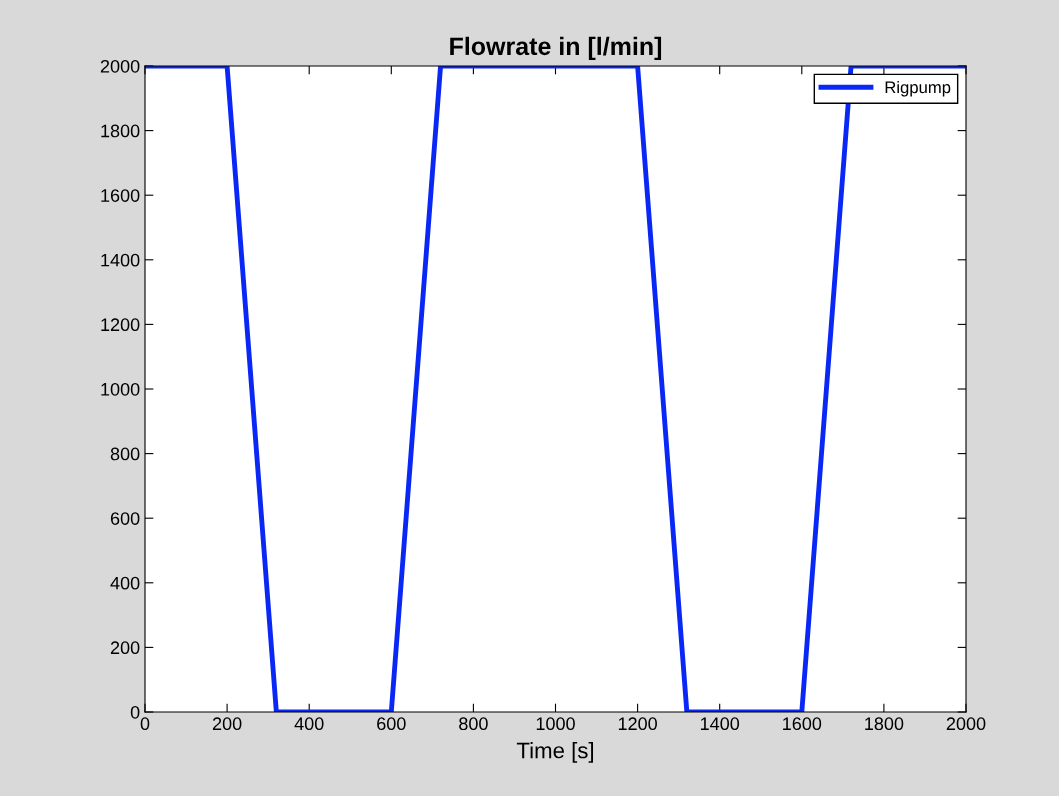  I want to click on y-tick-label: 1200, so click(120, 325).